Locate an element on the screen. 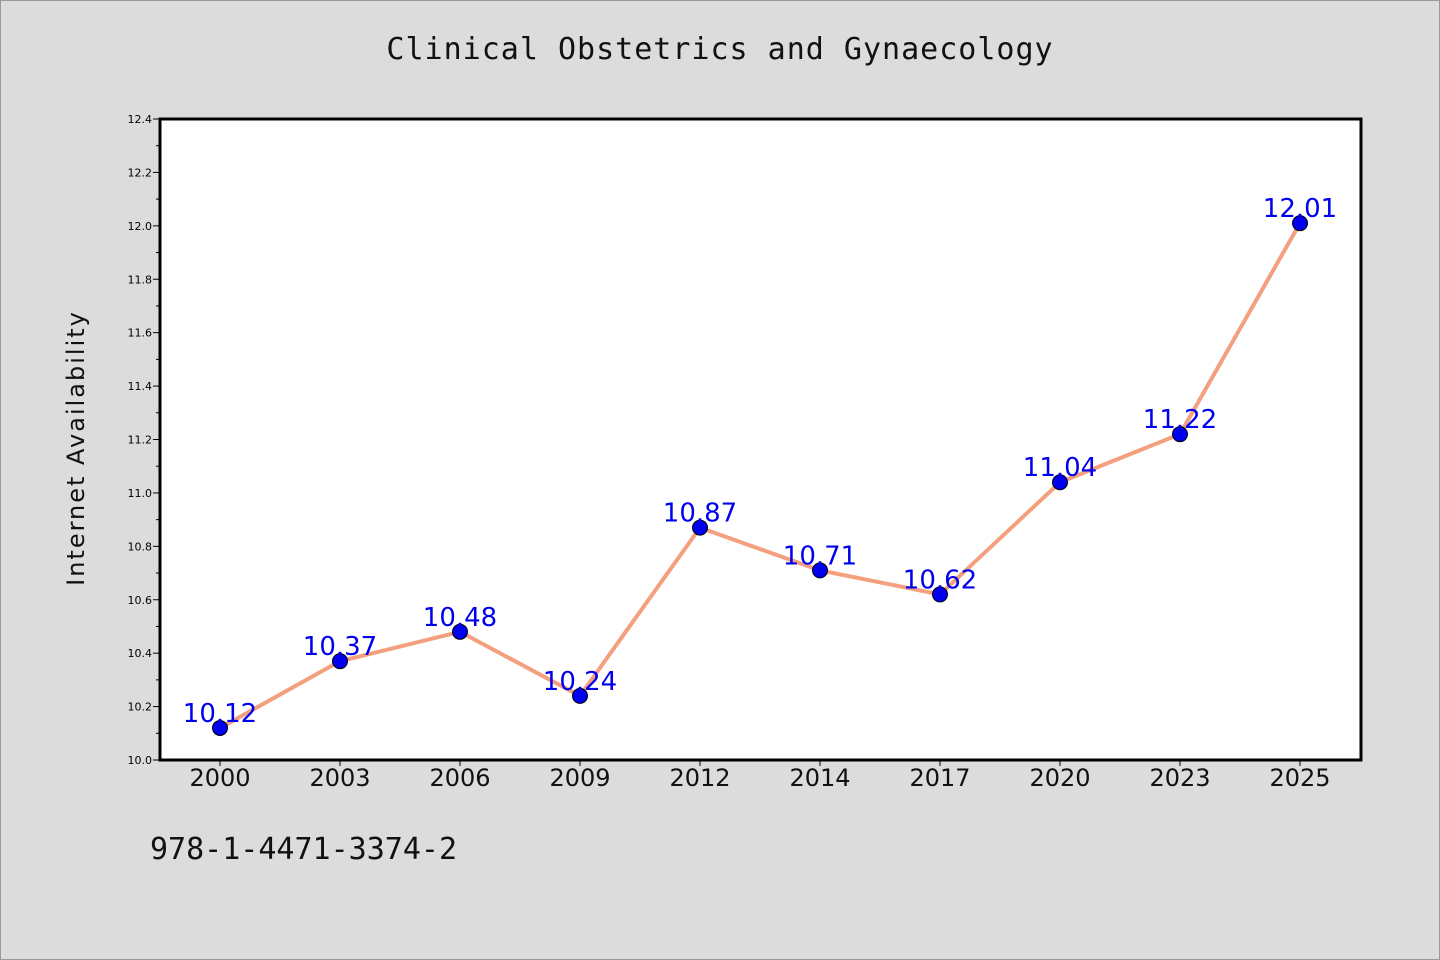  x-axis-ticks: 2000 2003 2006 2009 2012 2014 2017 2020 2023 2025 is located at coordinates (760, 776).